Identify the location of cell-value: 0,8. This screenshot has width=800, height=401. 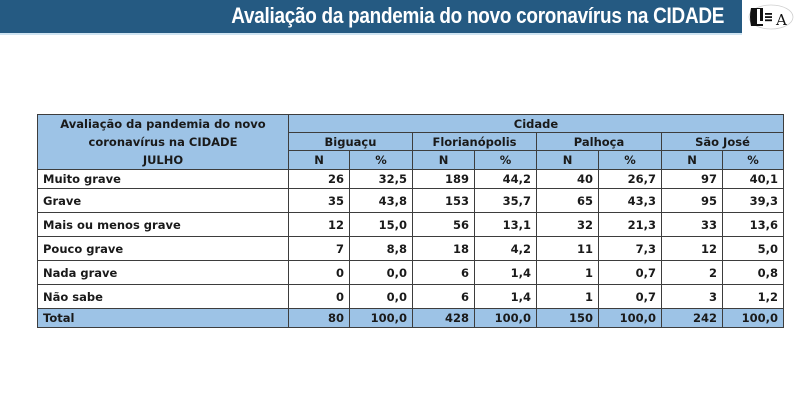
(753, 272).